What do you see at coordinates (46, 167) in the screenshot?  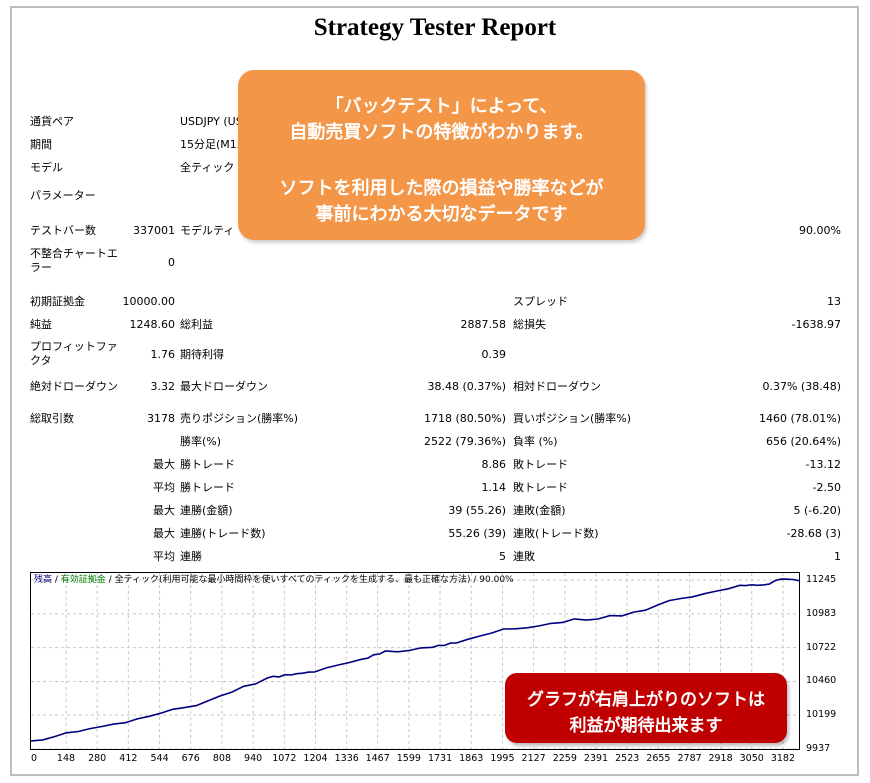 I see `model-label: モデル` at bounding box center [46, 167].